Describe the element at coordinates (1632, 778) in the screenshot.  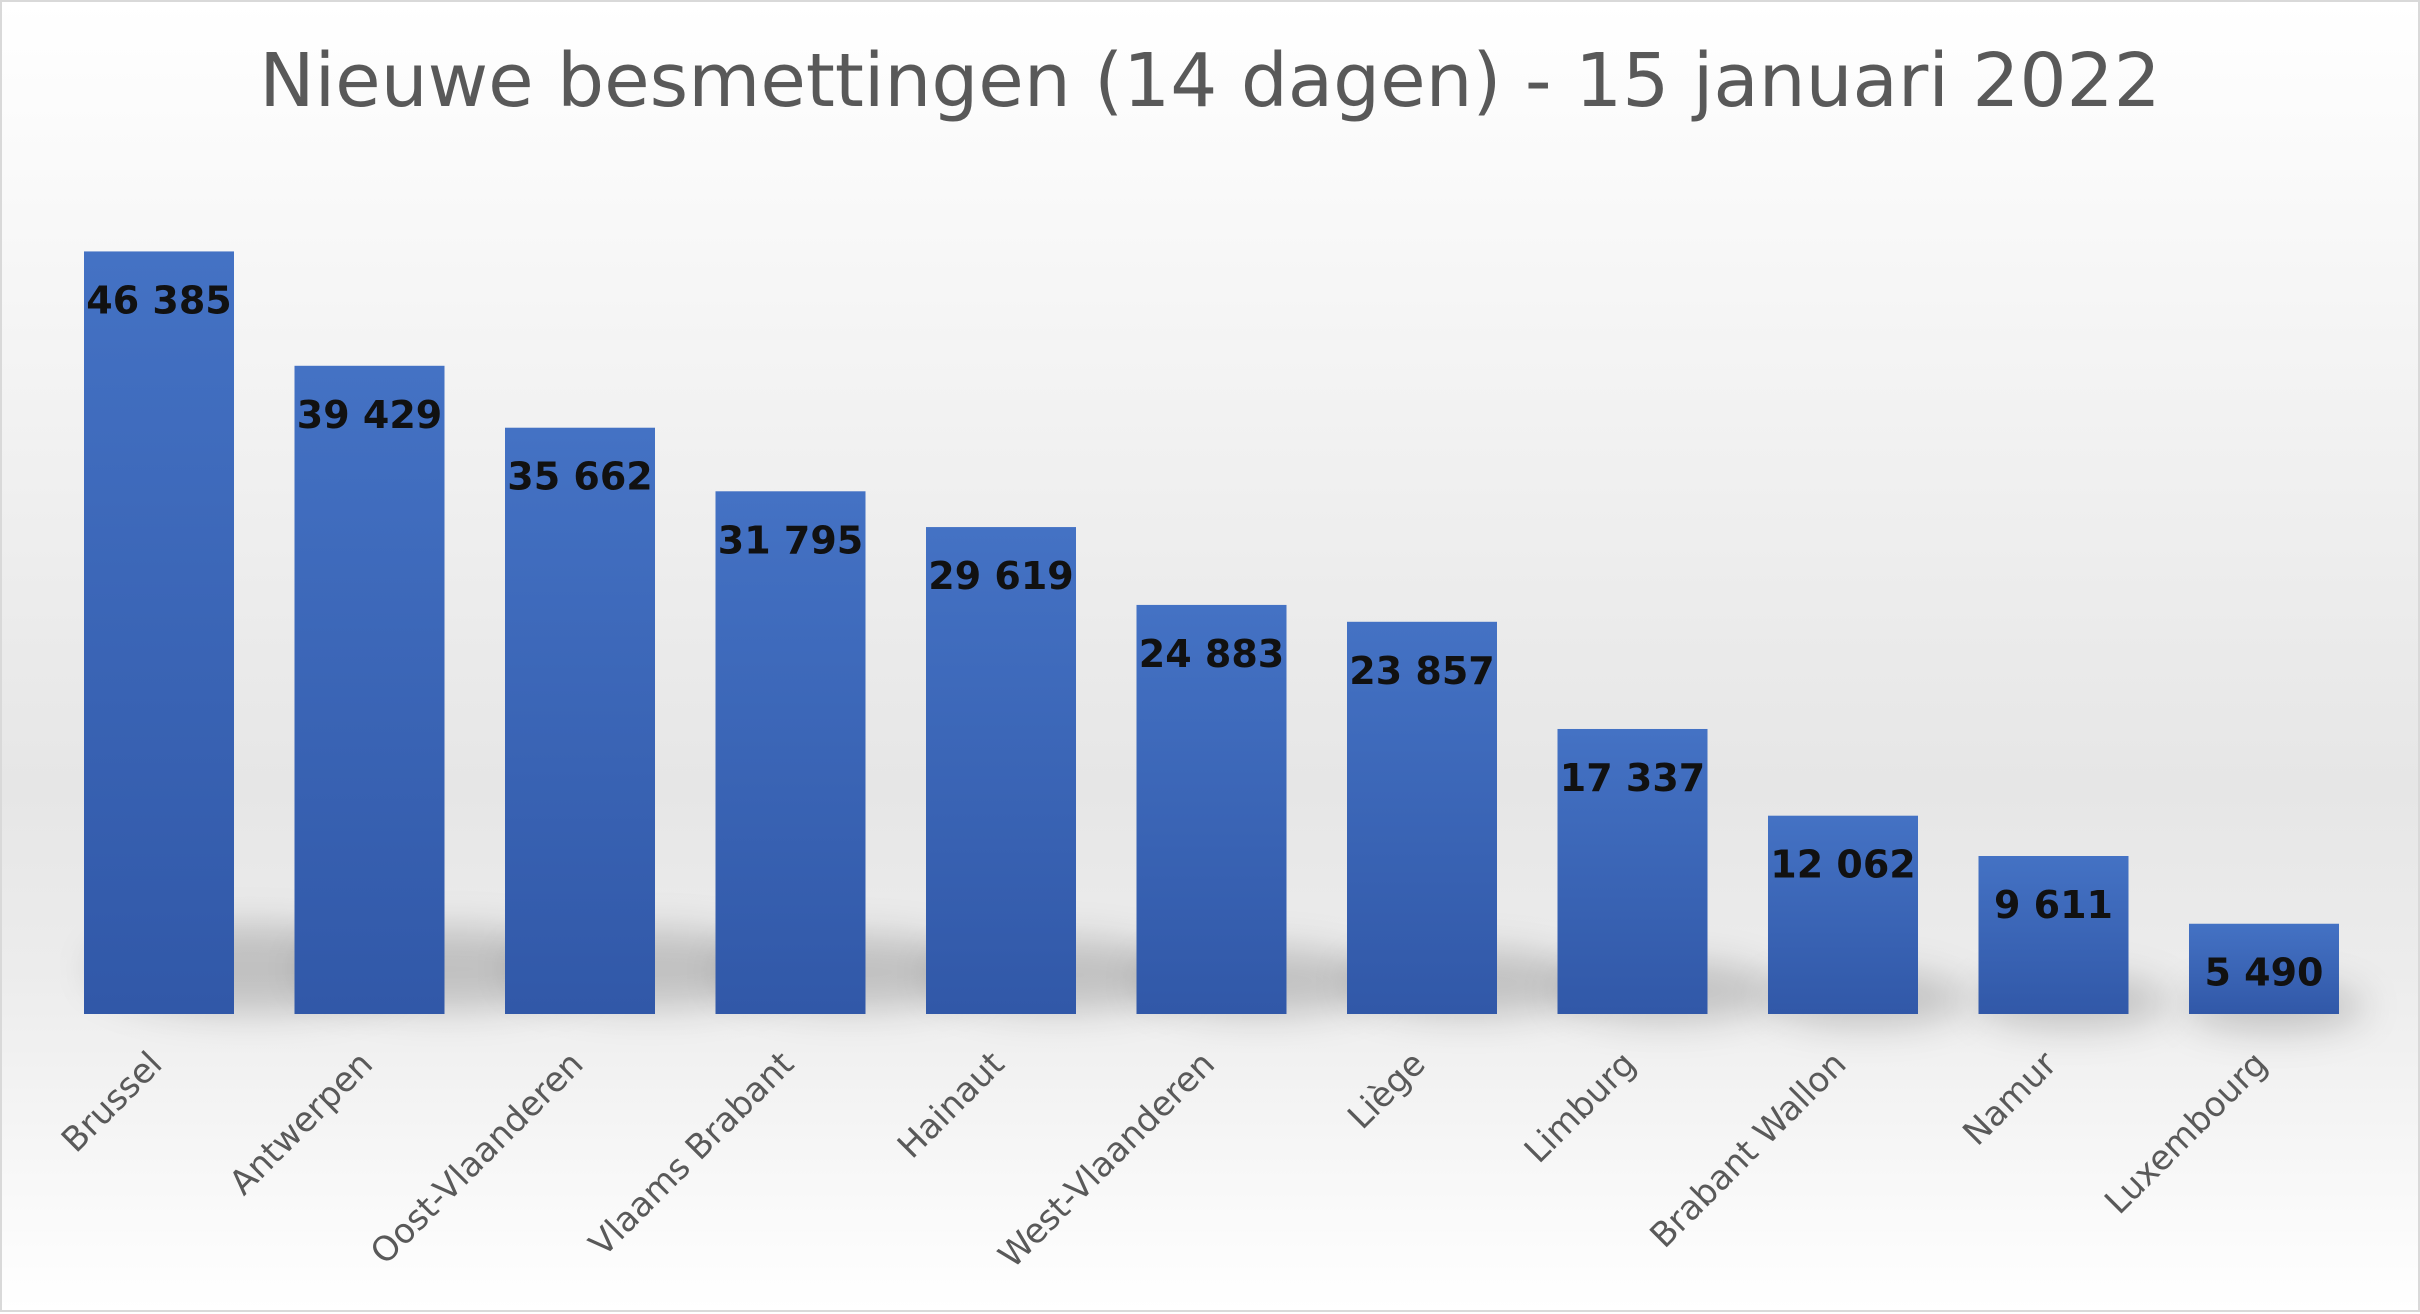
I see `data-label: 17 337` at that location.